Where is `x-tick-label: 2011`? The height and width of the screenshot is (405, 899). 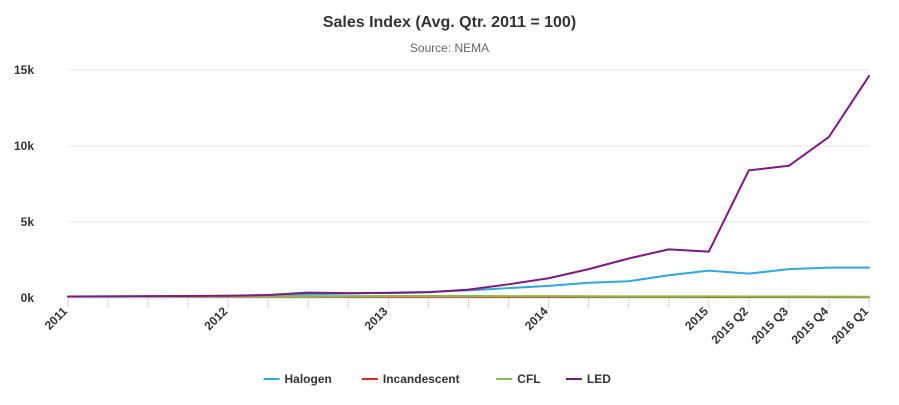 x-tick-label: 2011 is located at coordinates (56, 318).